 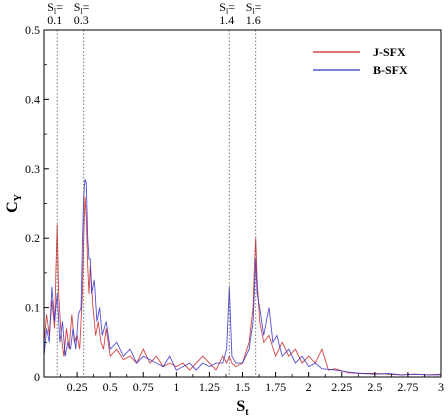 I want to click on x-tick-label: 1.25, so click(x=209, y=387).